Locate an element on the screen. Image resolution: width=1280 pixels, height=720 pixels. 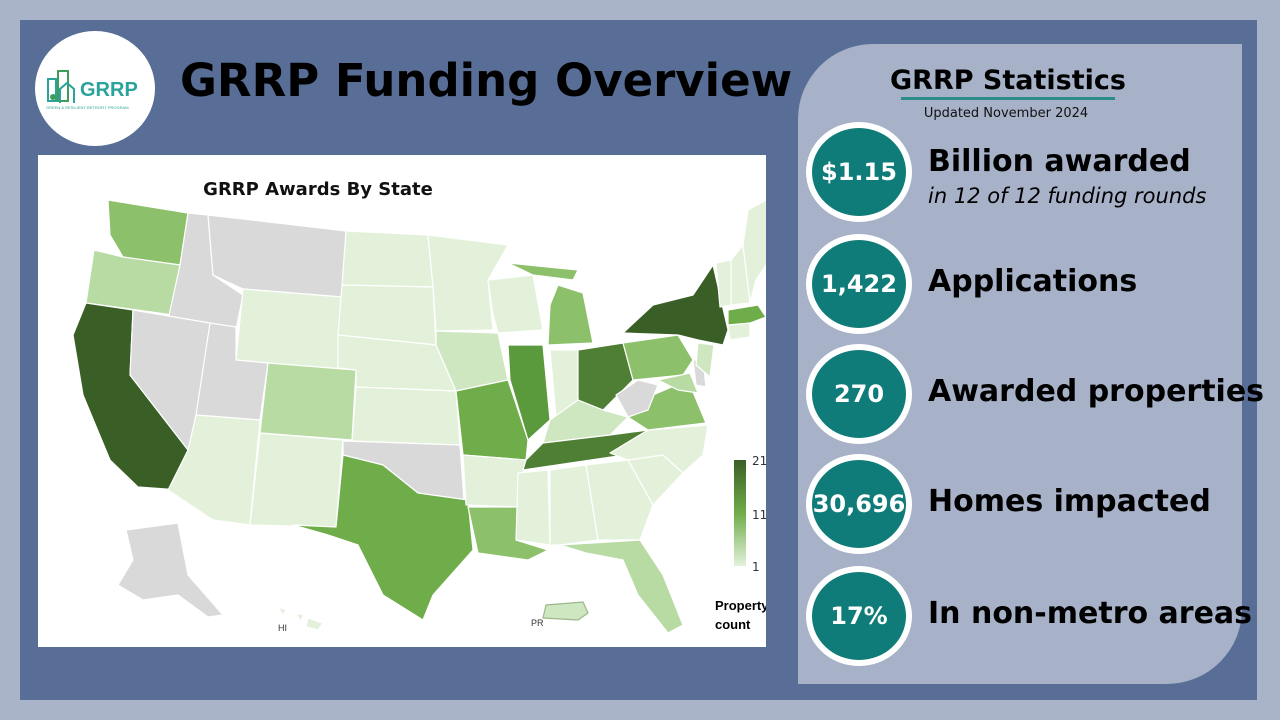
stat-value: 30,696 is located at coordinates (859, 504).